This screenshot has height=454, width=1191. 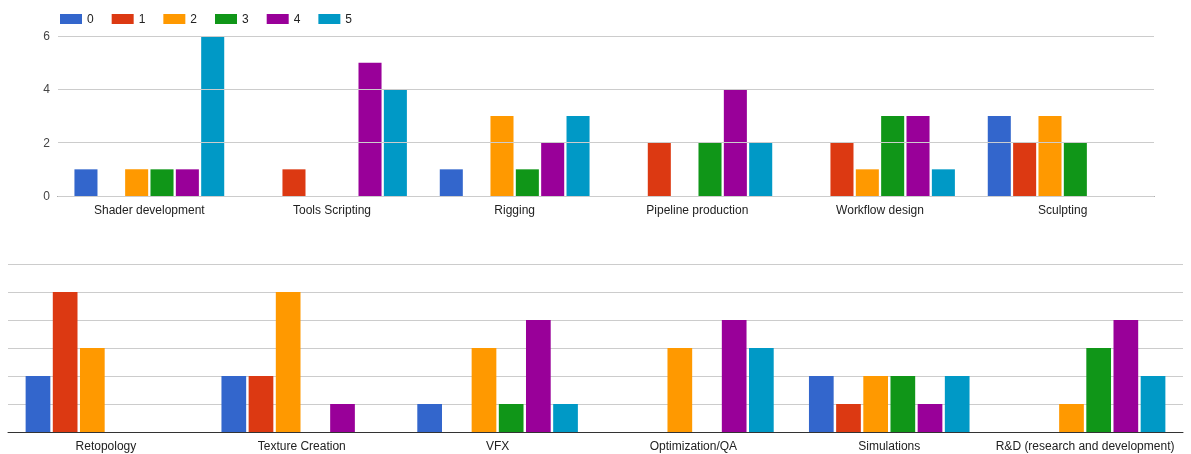 What do you see at coordinates (349, 19) in the screenshot?
I see `legend-label: 5` at bounding box center [349, 19].